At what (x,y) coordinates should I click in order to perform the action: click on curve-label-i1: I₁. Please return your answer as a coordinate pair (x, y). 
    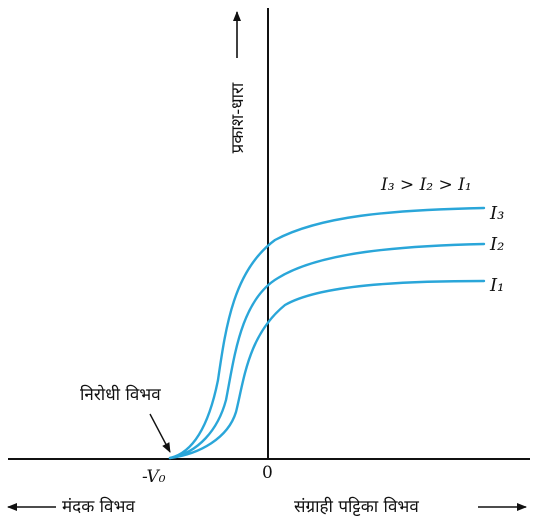
    Looking at the image, I should click on (496, 285).